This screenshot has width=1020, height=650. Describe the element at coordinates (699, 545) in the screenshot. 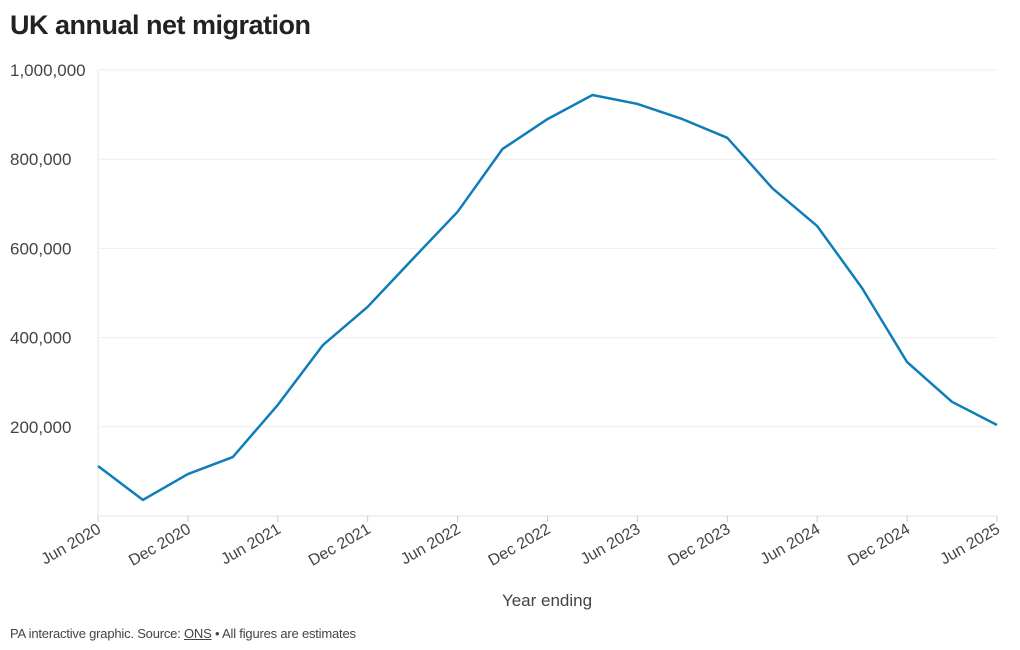

I see `x-tick-label: Dec 2023` at that location.